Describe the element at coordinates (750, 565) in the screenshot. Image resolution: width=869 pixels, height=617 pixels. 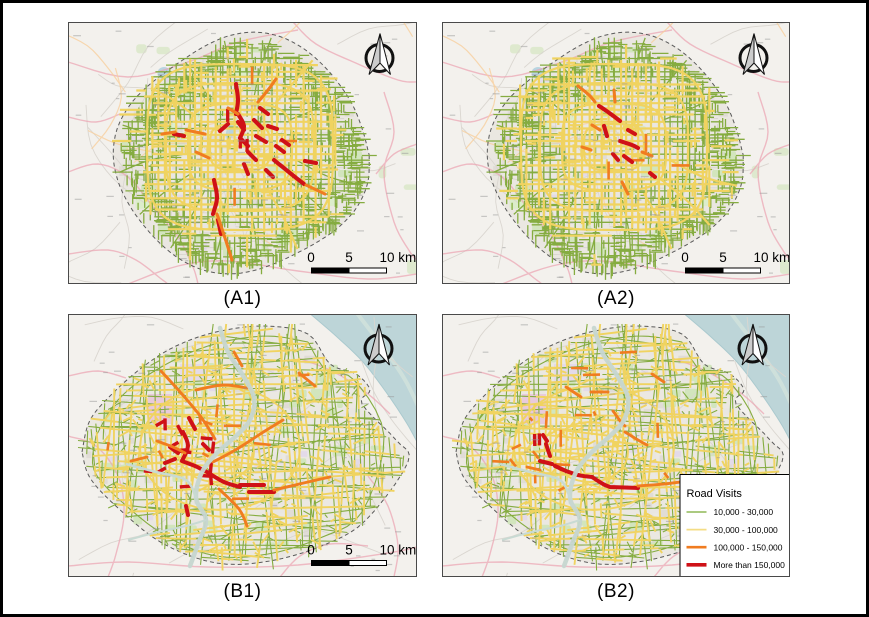
I see `svg-text: More than 150,000` at that location.